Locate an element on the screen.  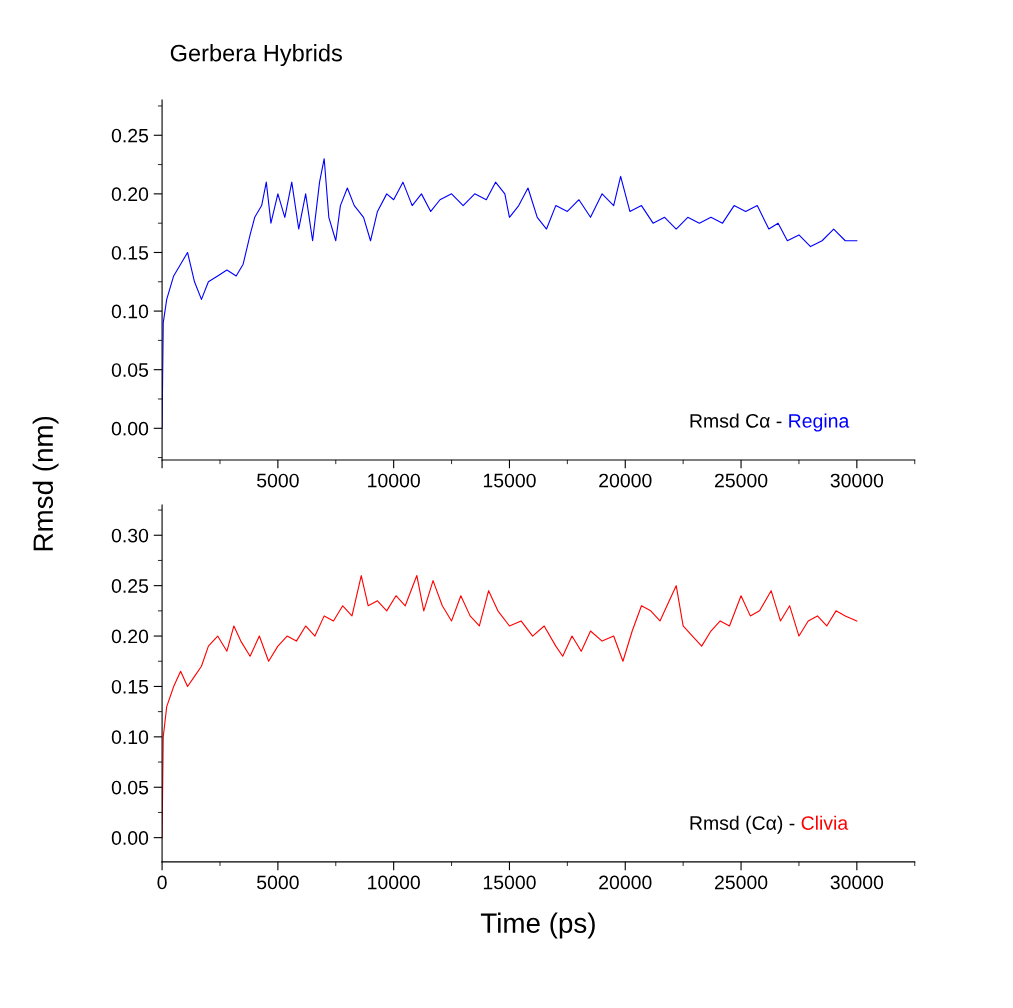
x-axis-title: Time (ps) is located at coordinates (537, 925).